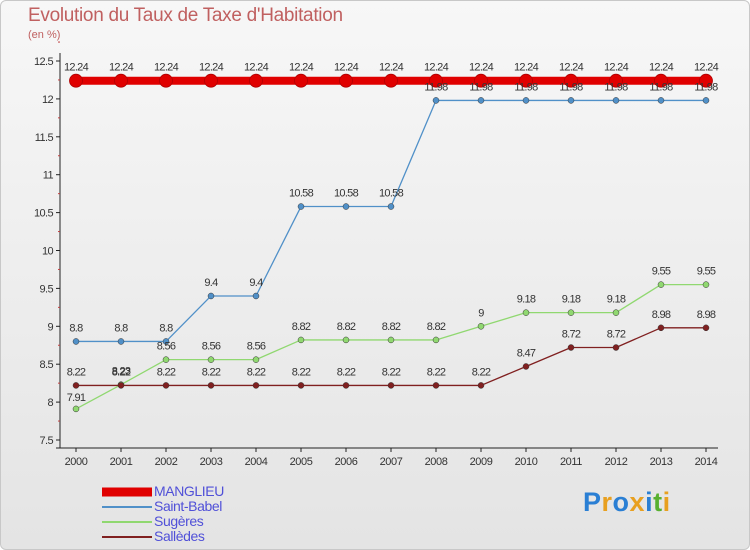 This screenshot has width=750, height=550. I want to click on logo-letter: r, so click(607, 502).